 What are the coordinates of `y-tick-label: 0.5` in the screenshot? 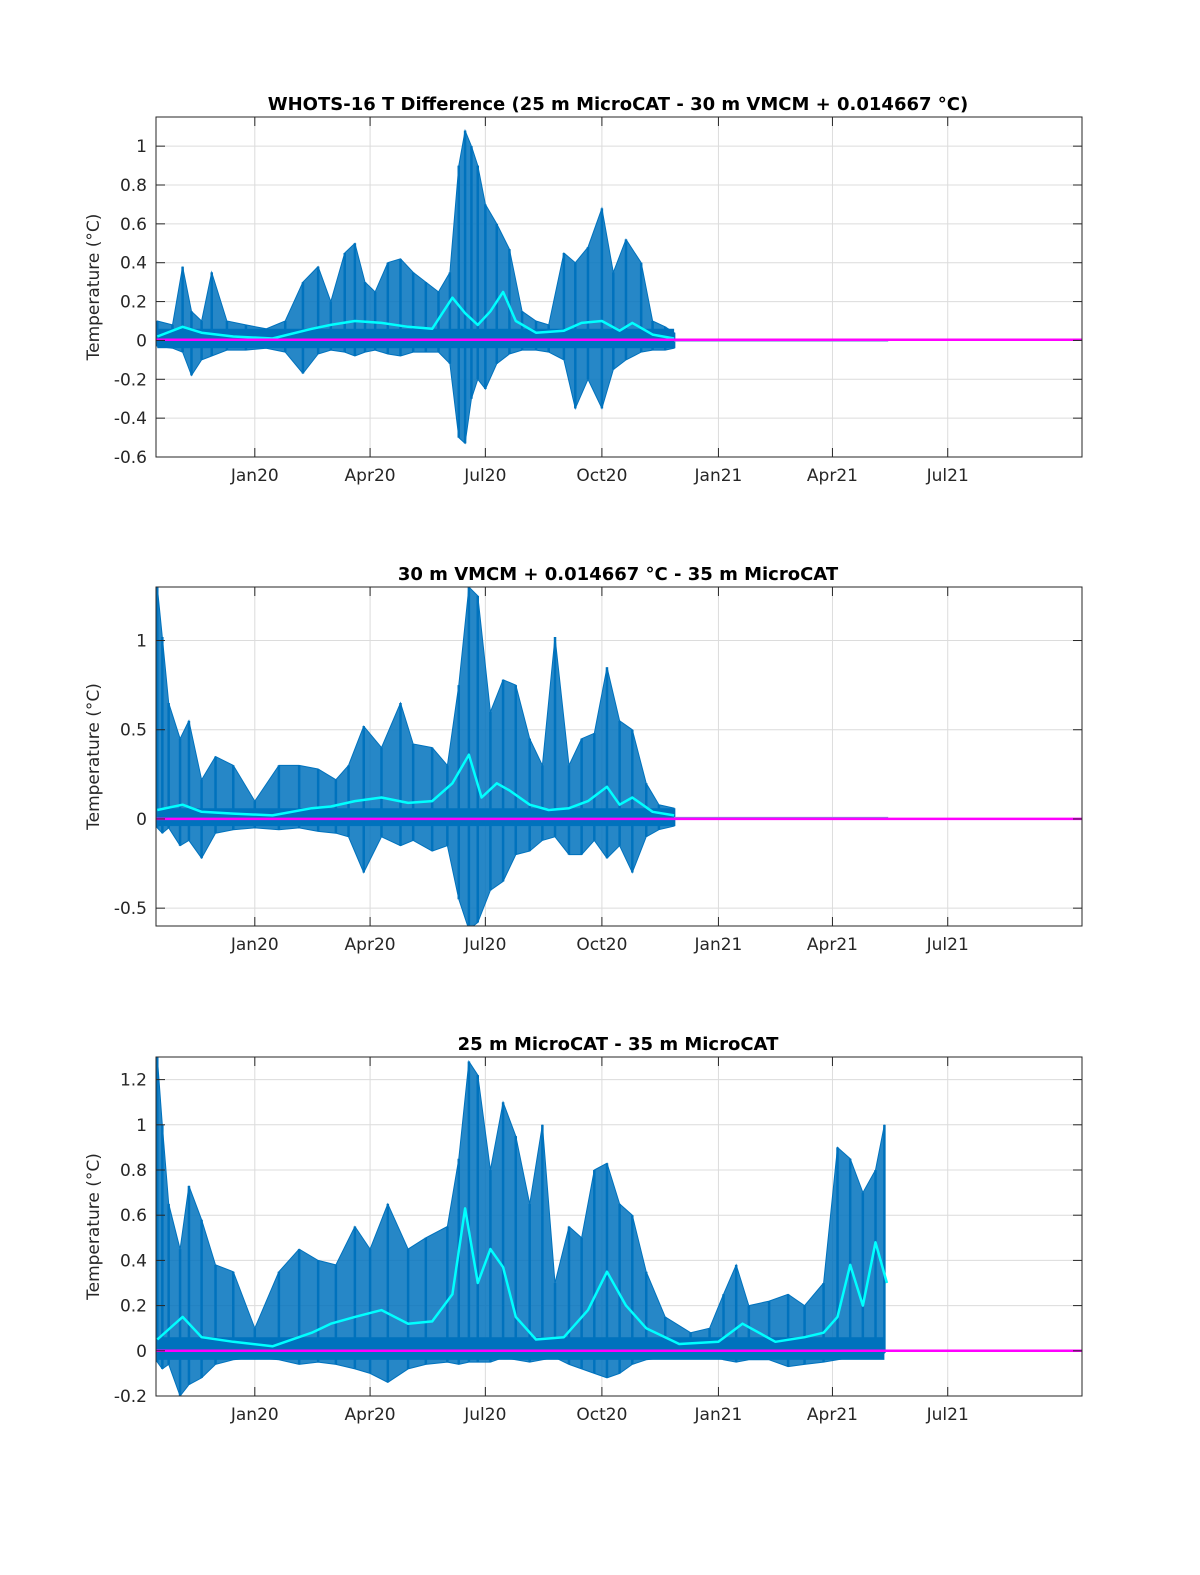 It's located at (133, 731).